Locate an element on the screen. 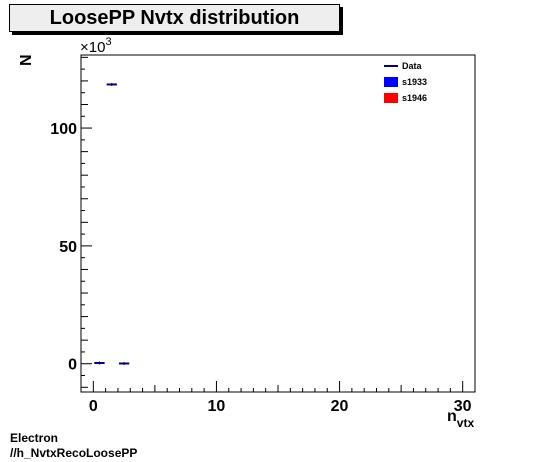  y-axis-multiplier: ×10³ is located at coordinates (96, 46).